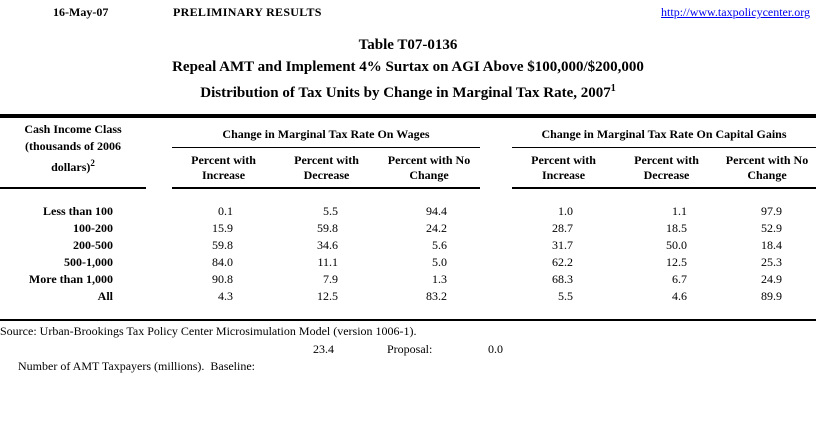 The width and height of the screenshot is (816, 424). I want to click on cell-cg-increase: 31.7, so click(562, 245).